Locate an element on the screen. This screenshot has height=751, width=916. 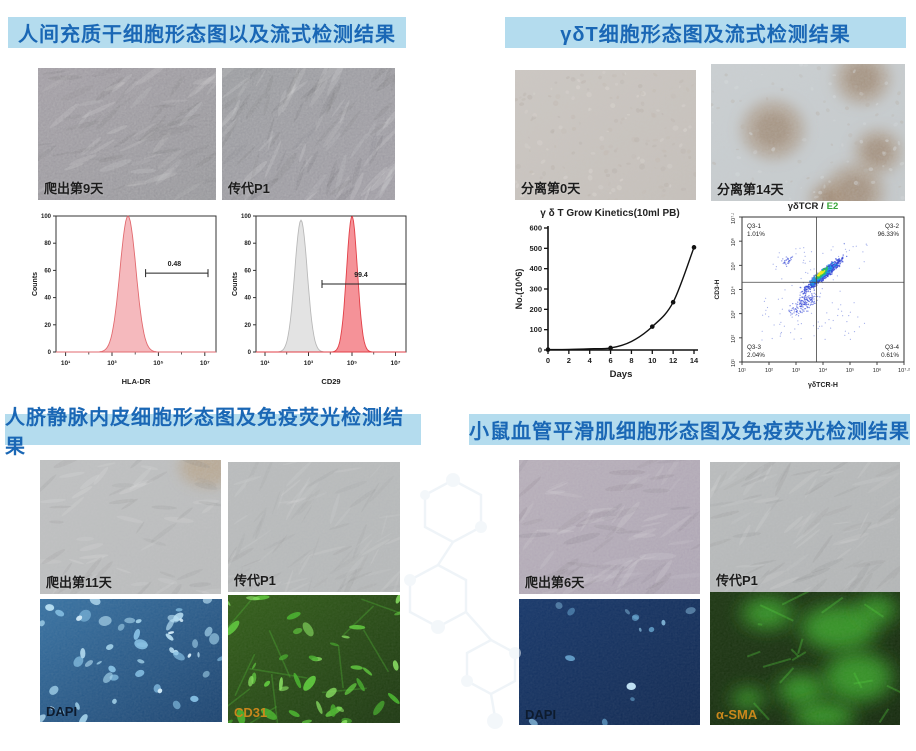
svg-text: 4 is located at coordinates (590, 360).